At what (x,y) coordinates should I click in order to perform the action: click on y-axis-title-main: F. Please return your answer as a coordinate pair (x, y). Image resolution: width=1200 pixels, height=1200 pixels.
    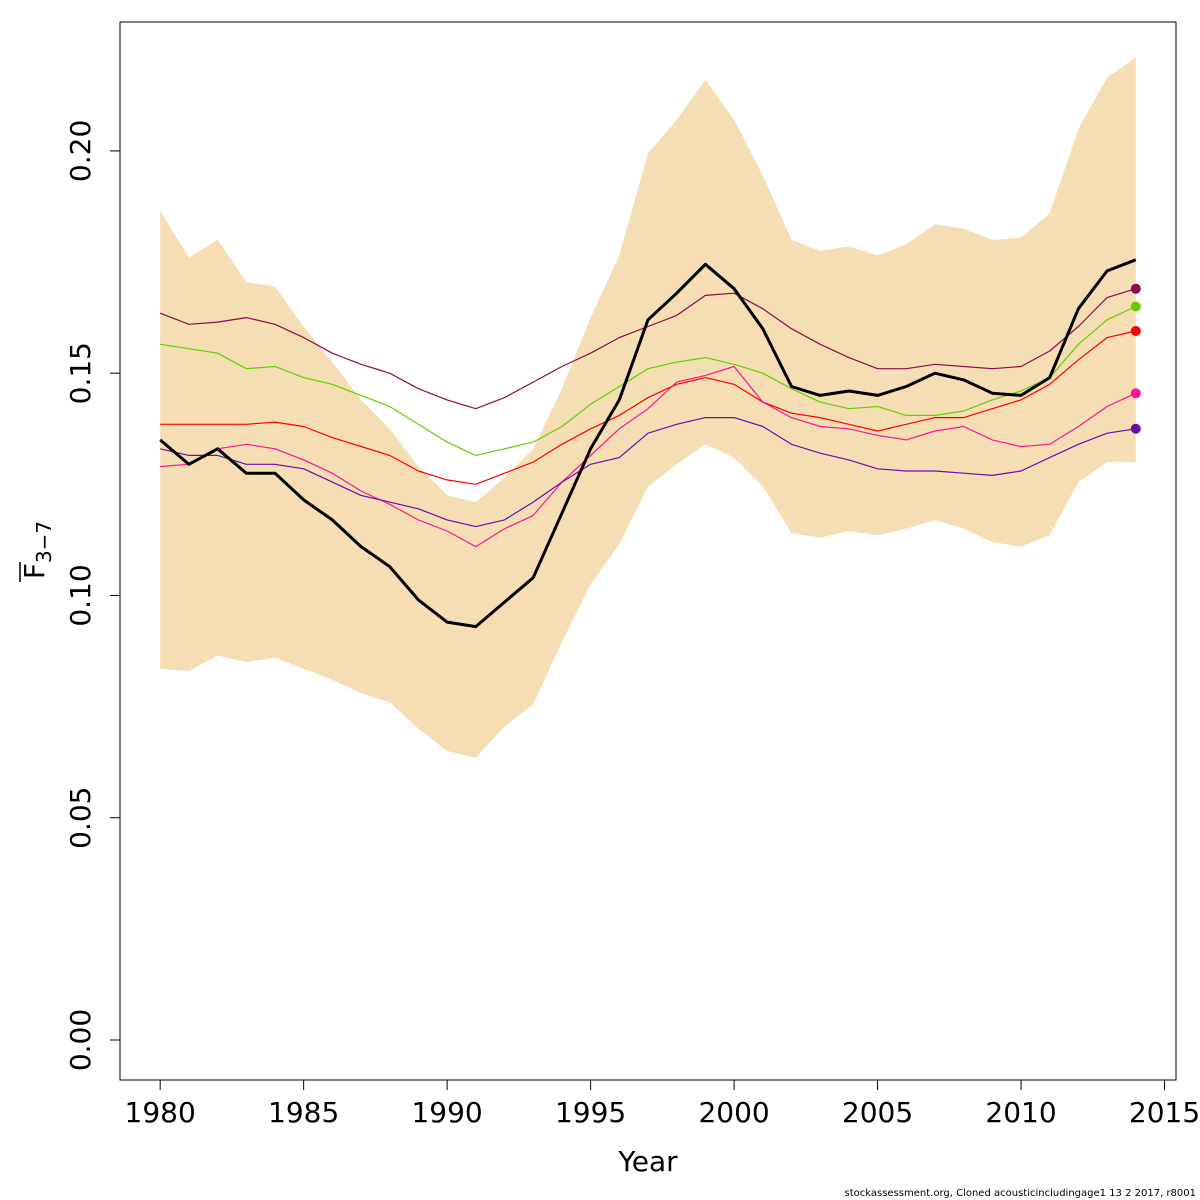
    Looking at the image, I should click on (34, 571).